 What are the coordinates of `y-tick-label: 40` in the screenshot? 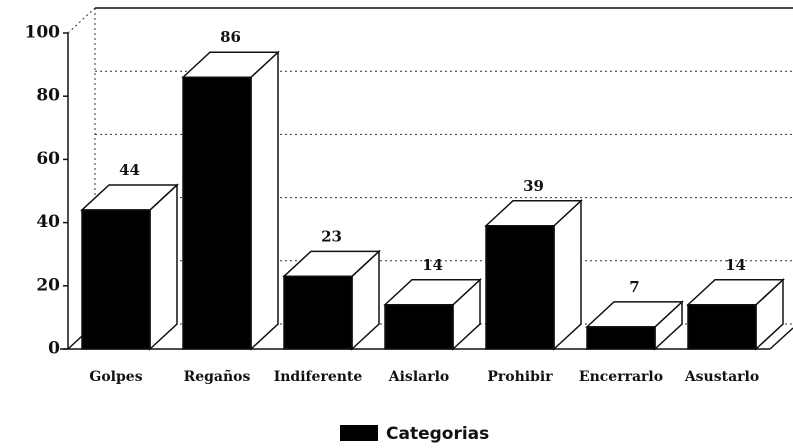 It's located at (48, 222).